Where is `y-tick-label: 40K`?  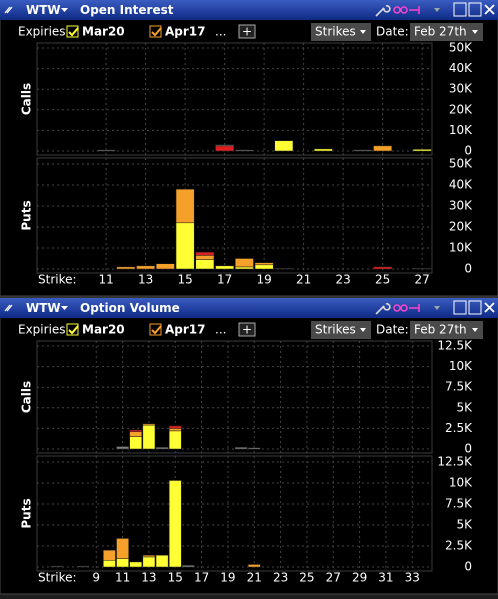 y-tick-label: 40K is located at coordinates (461, 68).